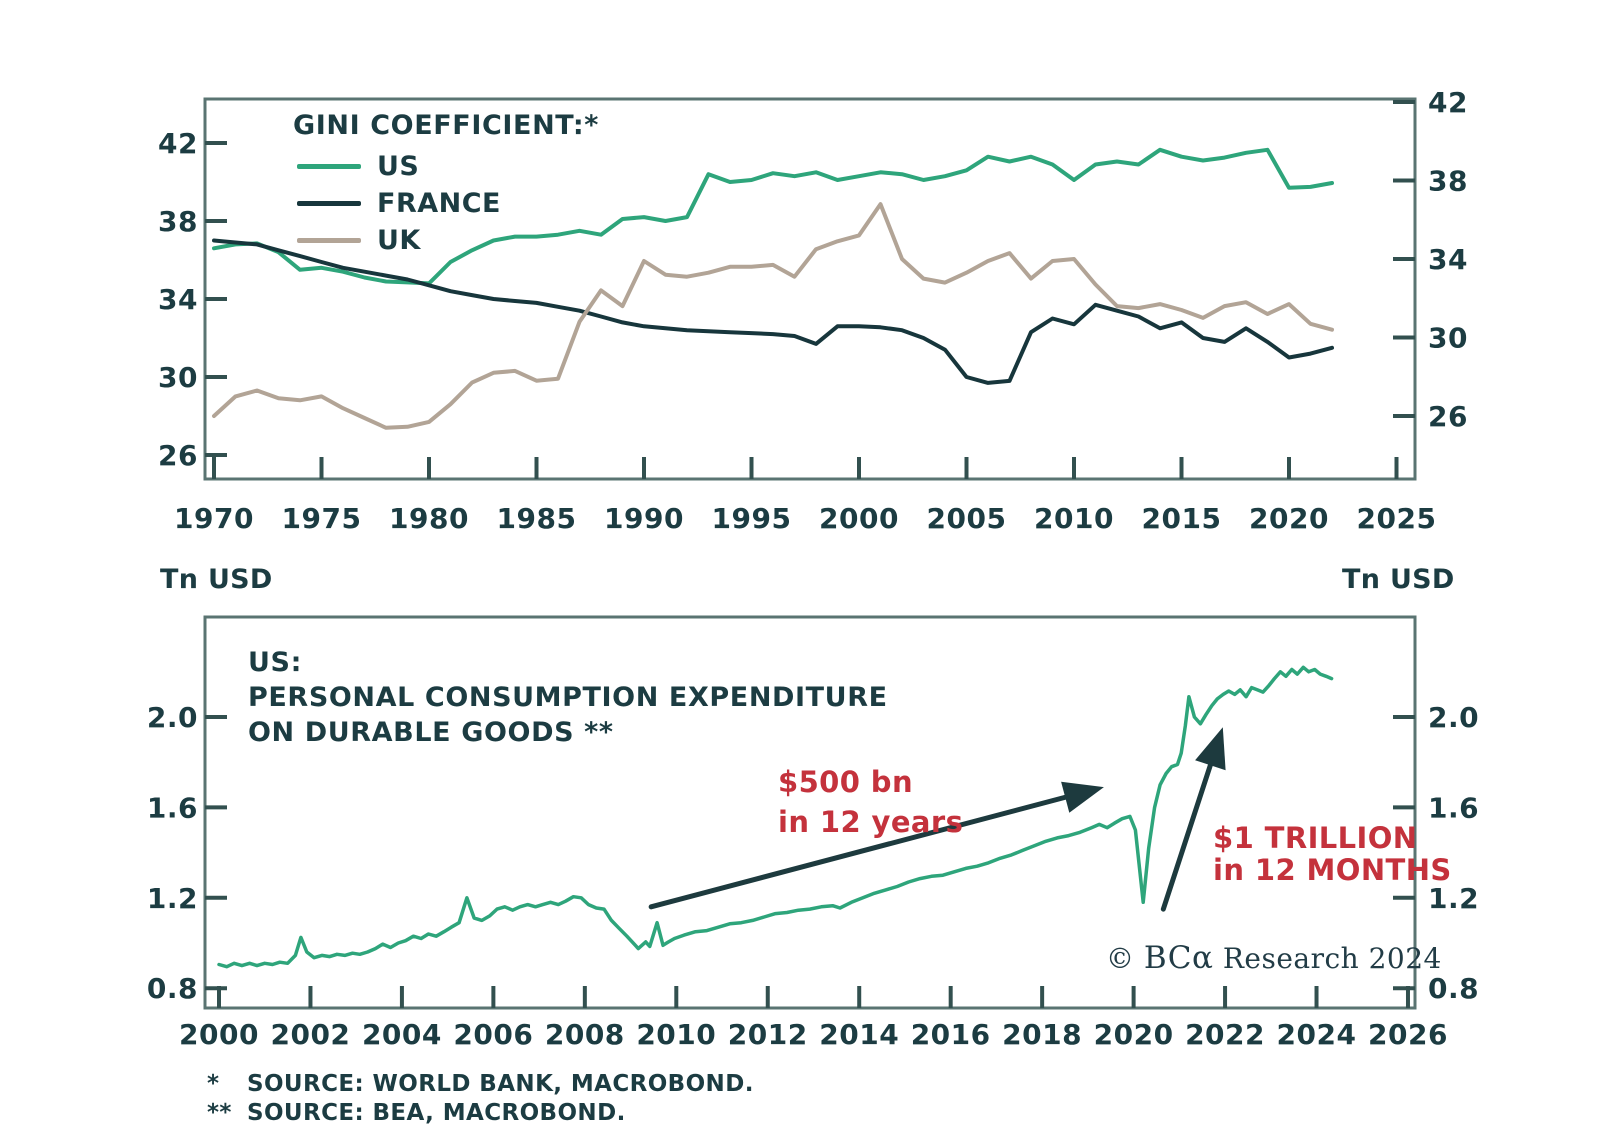  What do you see at coordinates (178, 221) in the screenshot?
I see `y-left-tick-label: 38` at bounding box center [178, 221].